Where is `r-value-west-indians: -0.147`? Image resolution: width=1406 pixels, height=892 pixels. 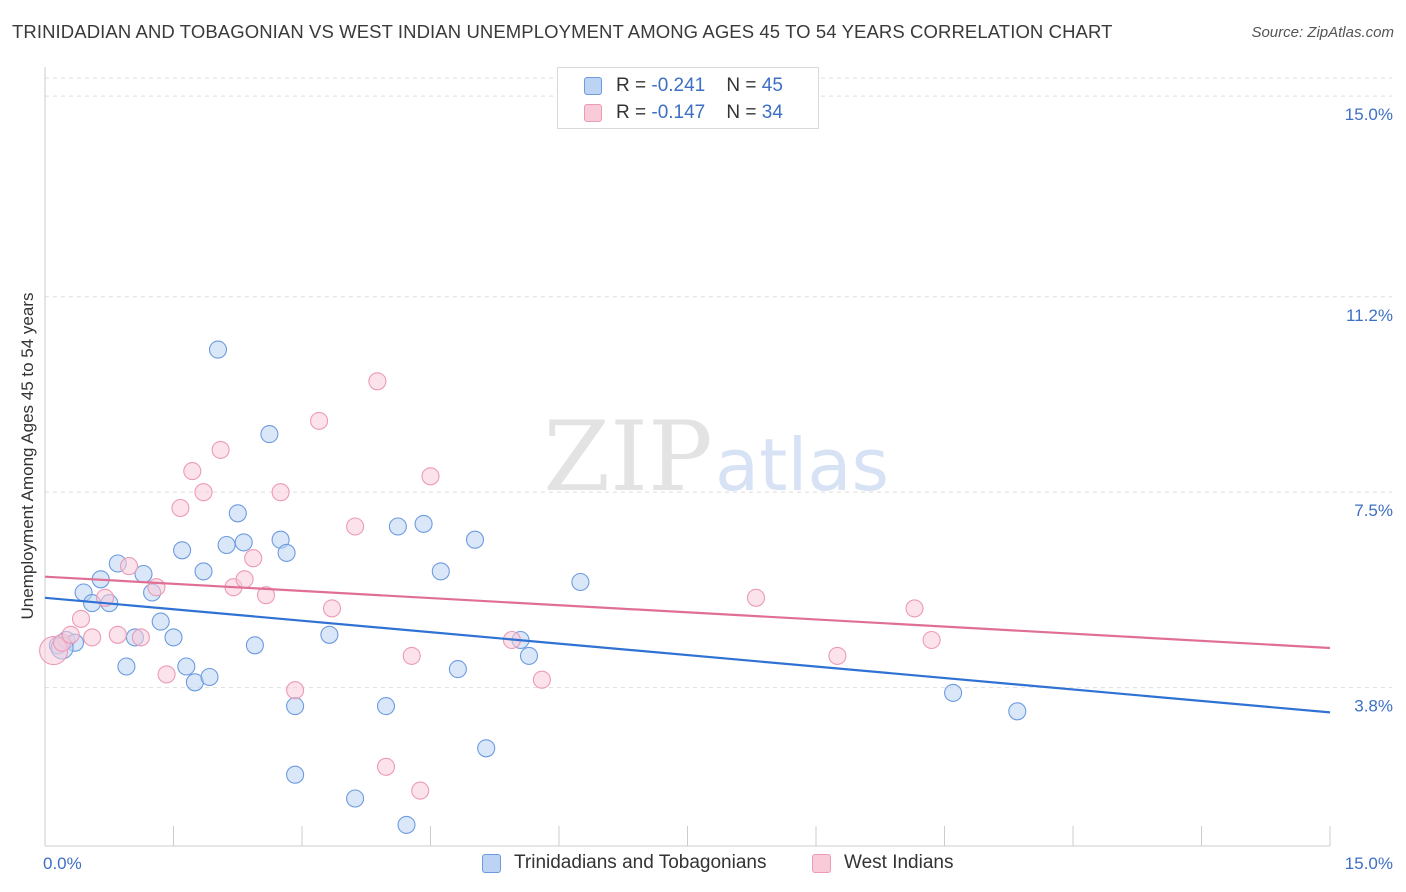 r-value-west-indians: -0.147 is located at coordinates (678, 112).